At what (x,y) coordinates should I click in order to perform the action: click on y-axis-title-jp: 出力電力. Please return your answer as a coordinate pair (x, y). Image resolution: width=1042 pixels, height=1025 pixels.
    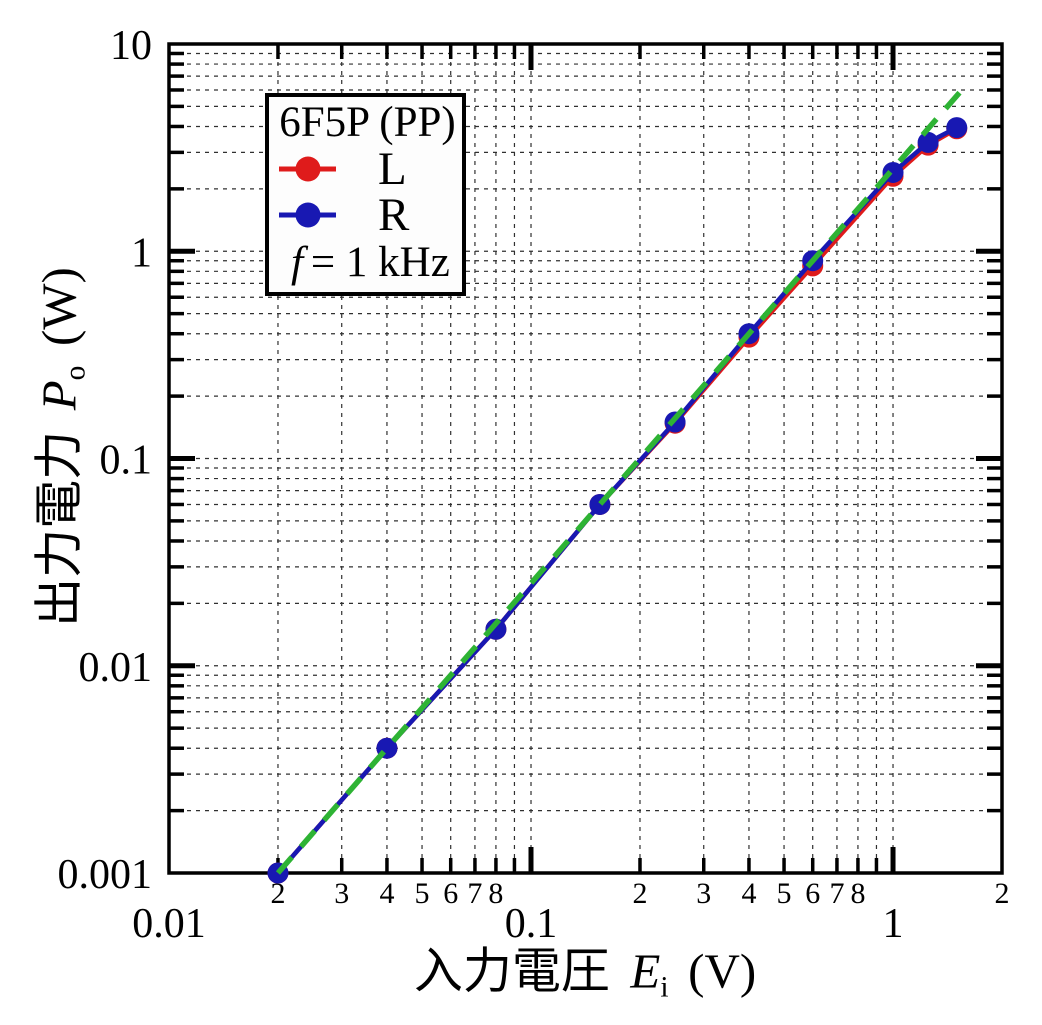
    Looking at the image, I should click on (59, 528).